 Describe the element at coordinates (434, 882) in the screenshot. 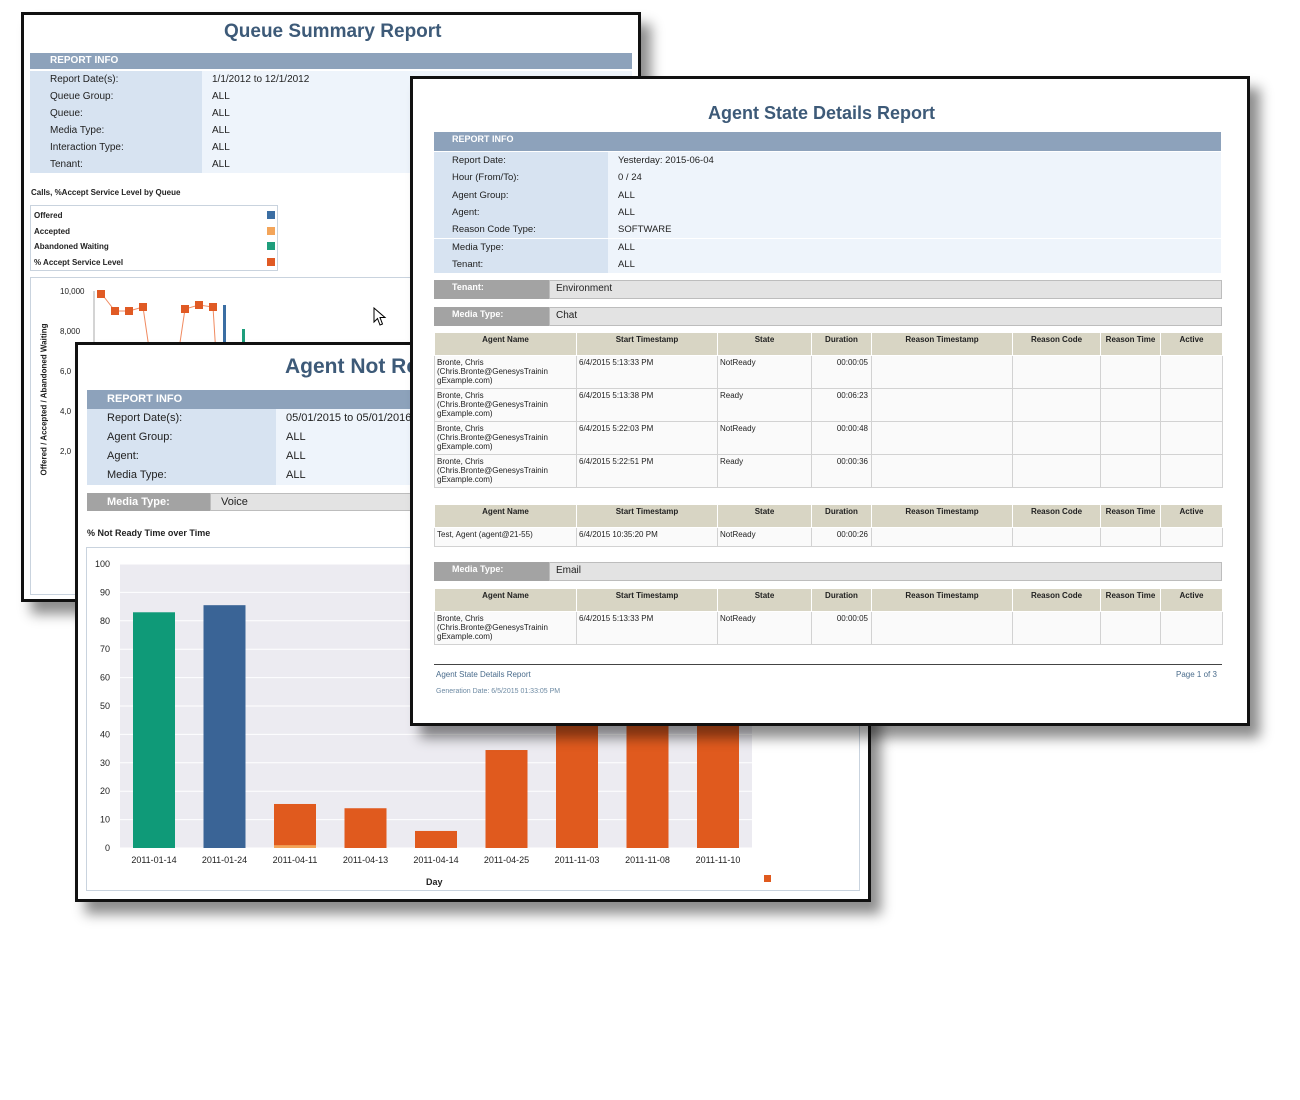

I see `x-axis-label: Day` at that location.